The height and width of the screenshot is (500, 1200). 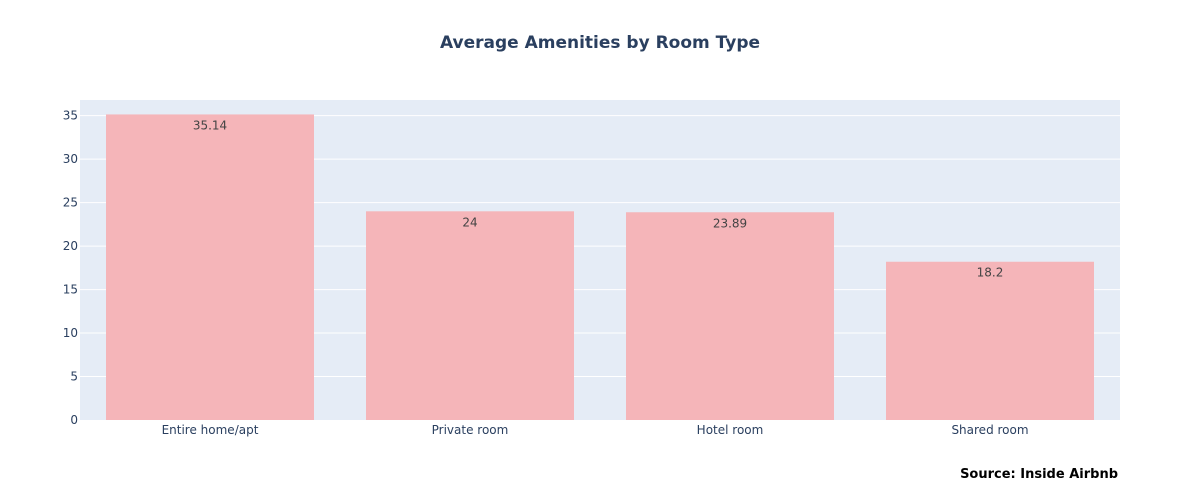 I want to click on y-tick-label: 10, so click(x=70, y=333).